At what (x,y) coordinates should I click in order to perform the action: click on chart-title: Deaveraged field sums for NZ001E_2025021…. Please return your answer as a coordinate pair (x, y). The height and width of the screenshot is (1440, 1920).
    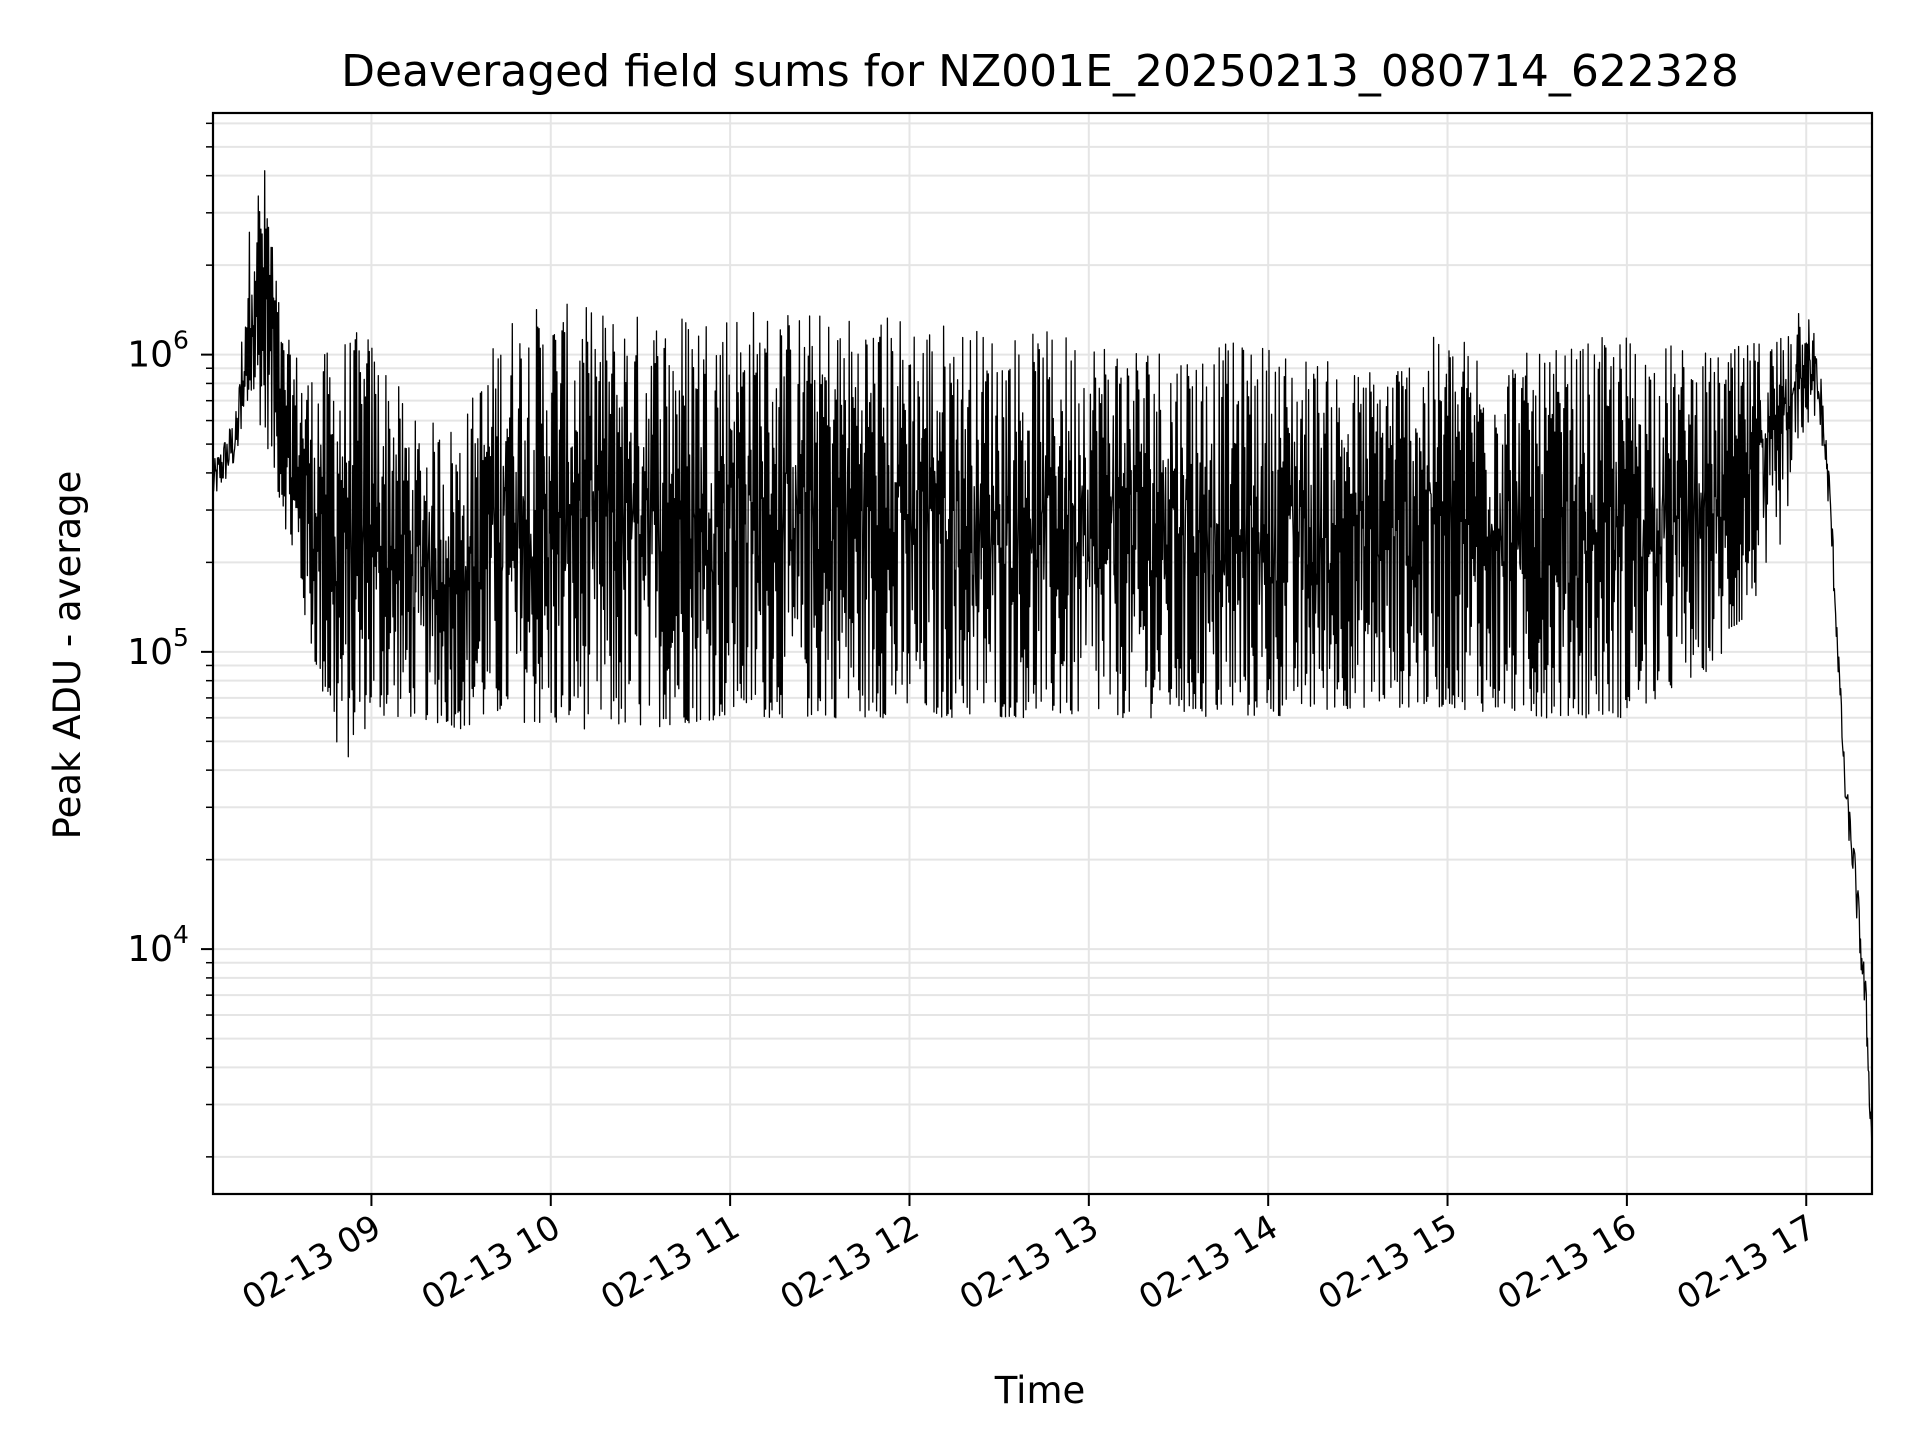
    Looking at the image, I should click on (1040, 71).